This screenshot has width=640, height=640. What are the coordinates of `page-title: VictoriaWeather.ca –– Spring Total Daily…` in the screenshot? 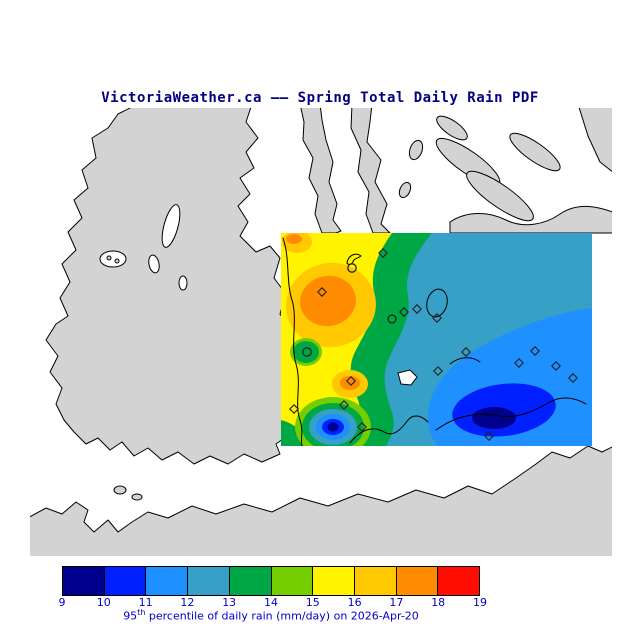 It's located at (320, 98).